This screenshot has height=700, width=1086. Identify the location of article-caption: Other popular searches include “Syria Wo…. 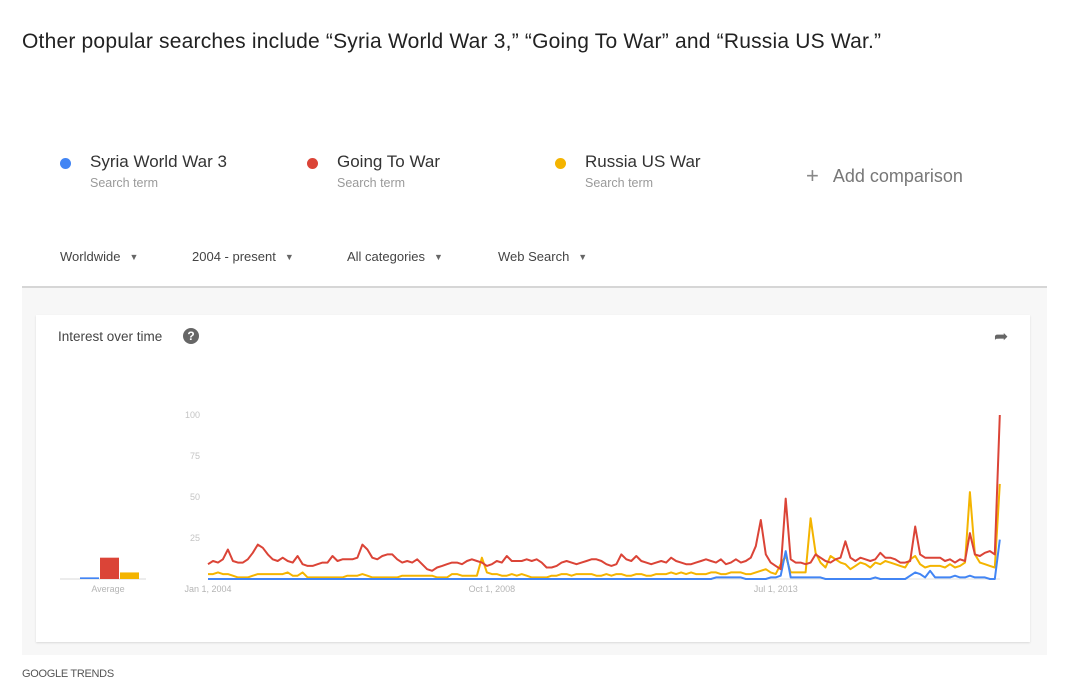
(452, 41).